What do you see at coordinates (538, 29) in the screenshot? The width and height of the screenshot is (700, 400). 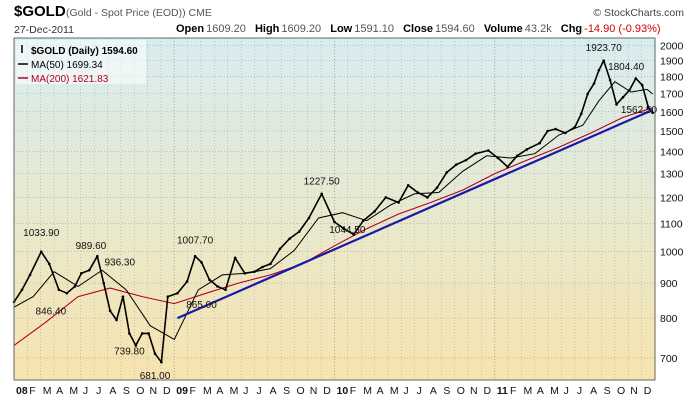 I see `volume-value: 43.2k` at bounding box center [538, 29].